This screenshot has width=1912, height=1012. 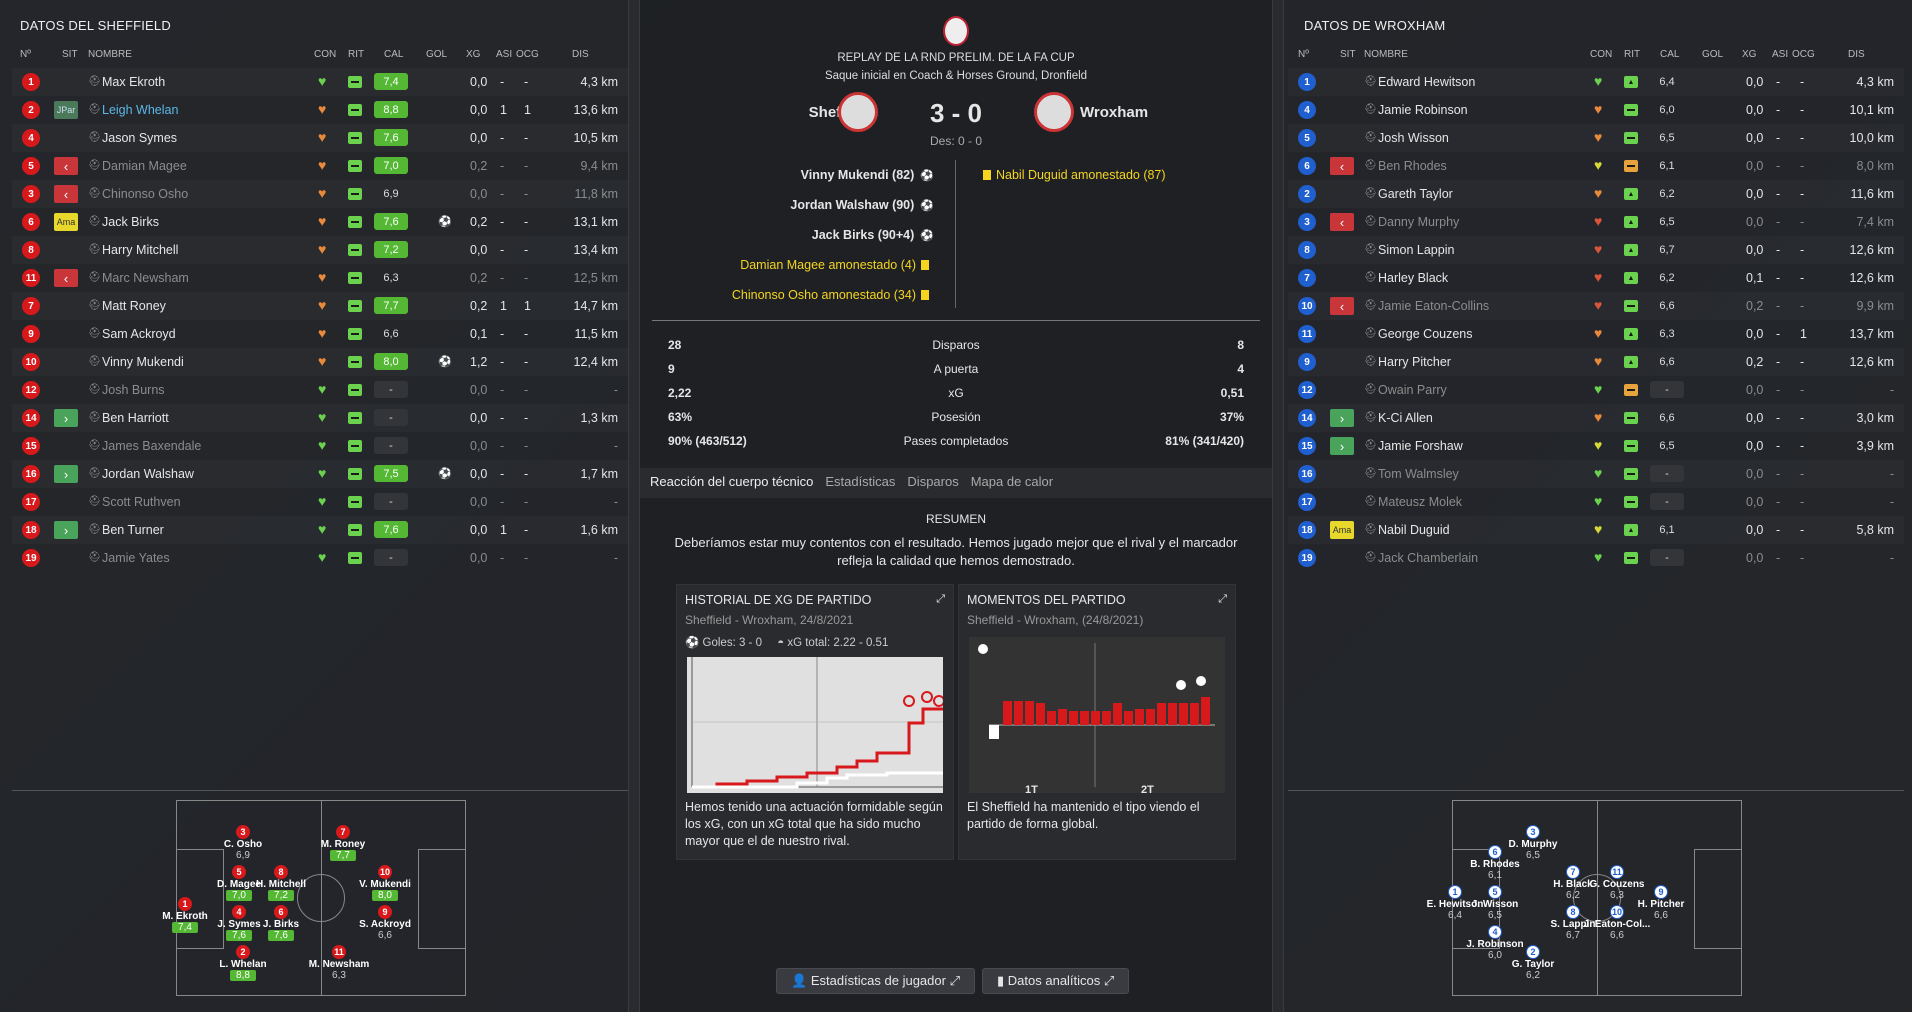 I want to click on player-row: 5 ‹ ⛑ Damian Magee ♥ 7,0 0,2- -9,4 km, so click(x=320, y=166).